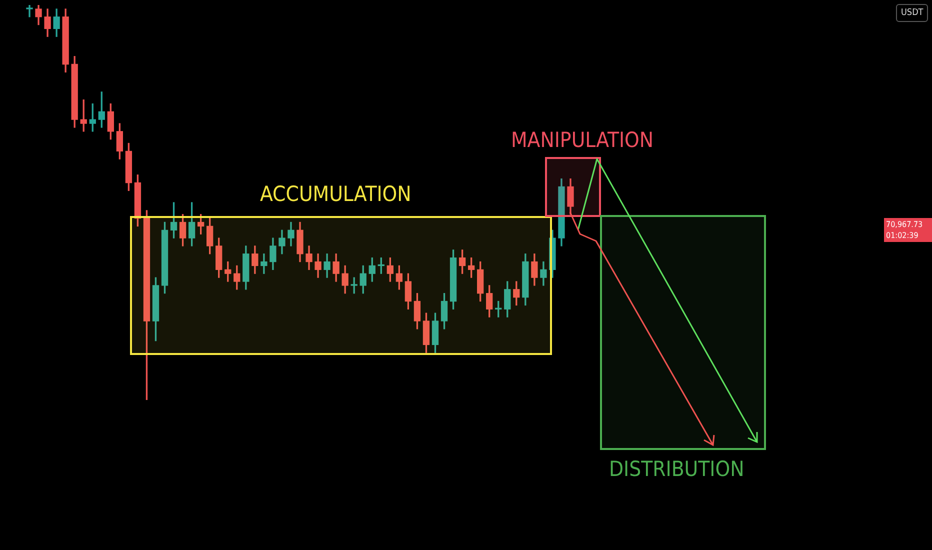 Image resolution: width=932 pixels, height=550 pixels. What do you see at coordinates (336, 194) in the screenshot?
I see `annotation: ACCUMULATION` at bounding box center [336, 194].